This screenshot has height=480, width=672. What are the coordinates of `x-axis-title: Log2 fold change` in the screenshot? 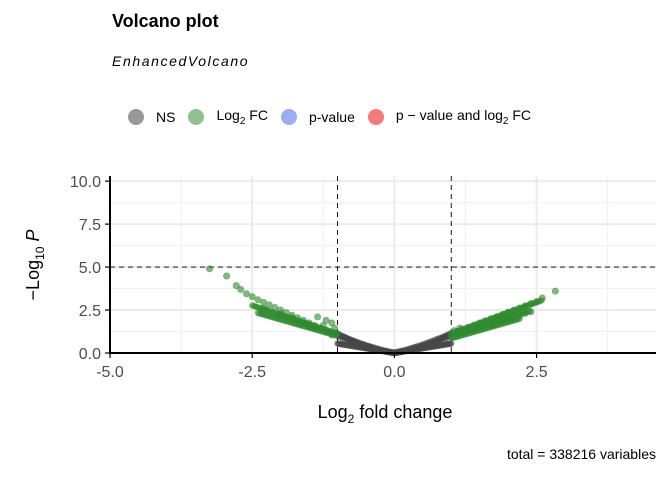 It's located at (385, 414).